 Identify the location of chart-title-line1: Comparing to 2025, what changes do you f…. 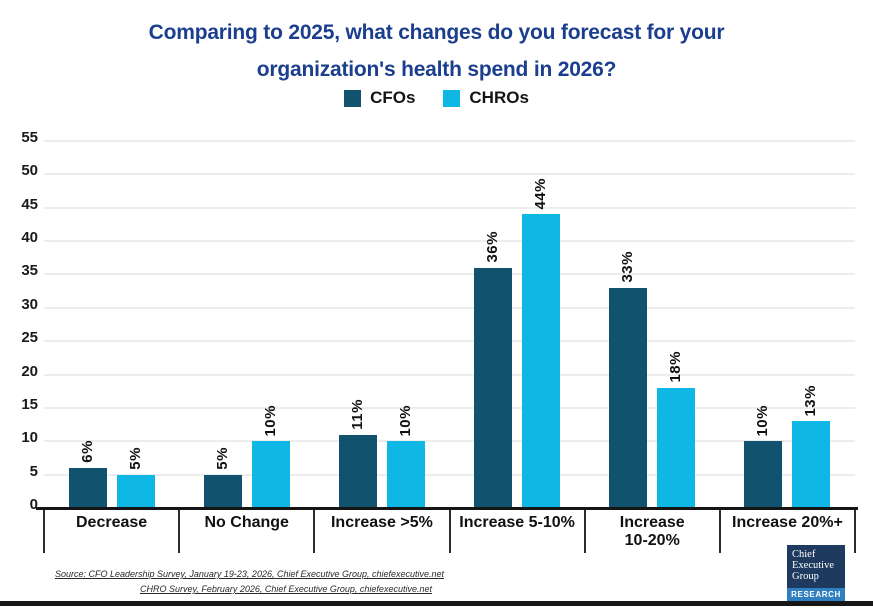
(436, 32).